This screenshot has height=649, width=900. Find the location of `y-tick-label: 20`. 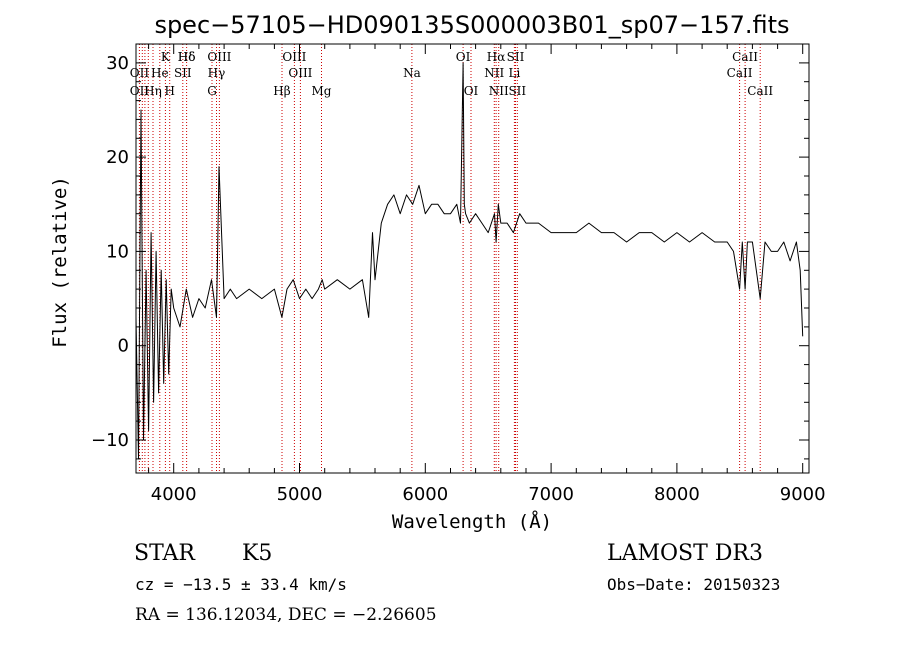

y-tick-label: 20 is located at coordinates (117, 157).